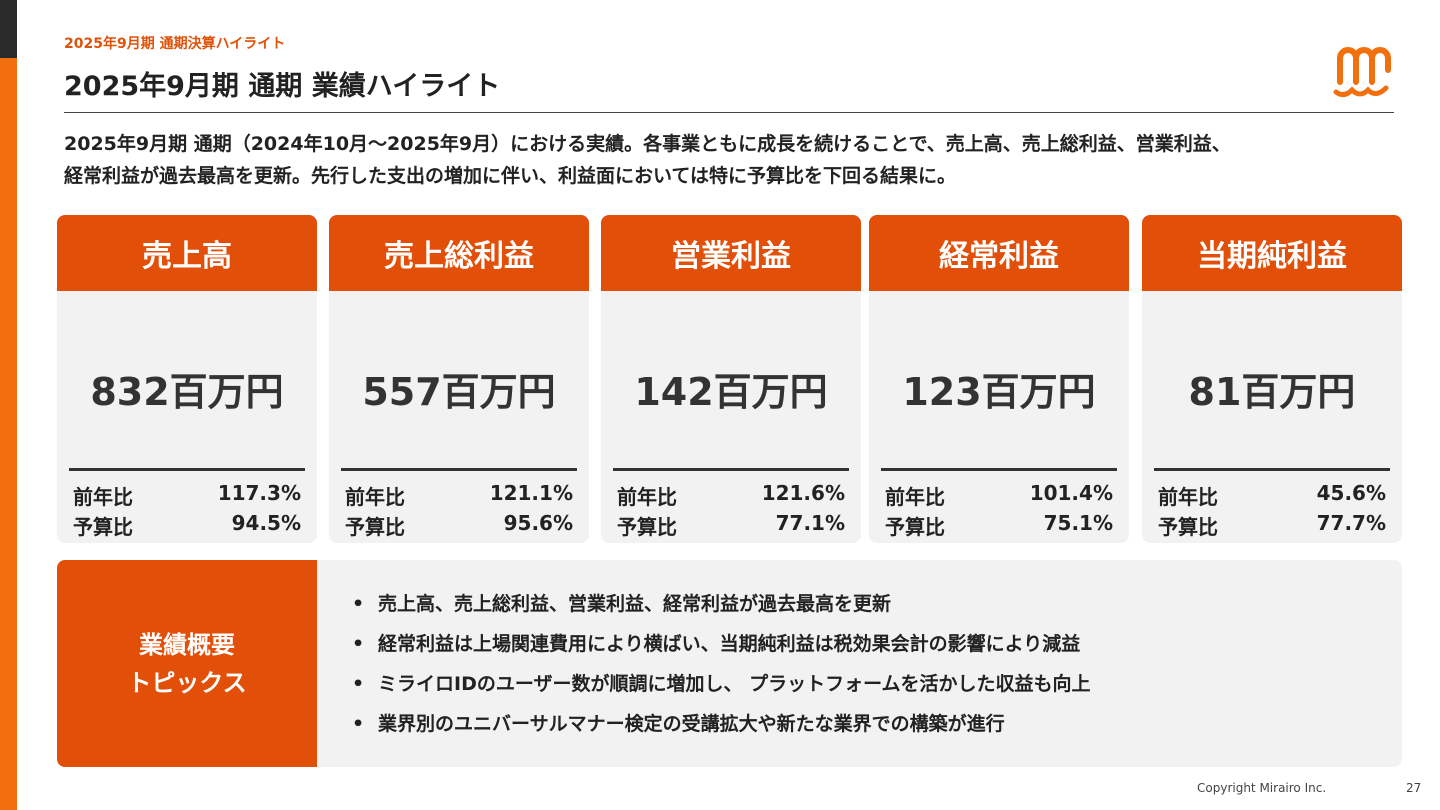 This screenshot has width=1440, height=810. I want to click on section-label: 2025年9月期 通期決算ハイライト, so click(175, 44).